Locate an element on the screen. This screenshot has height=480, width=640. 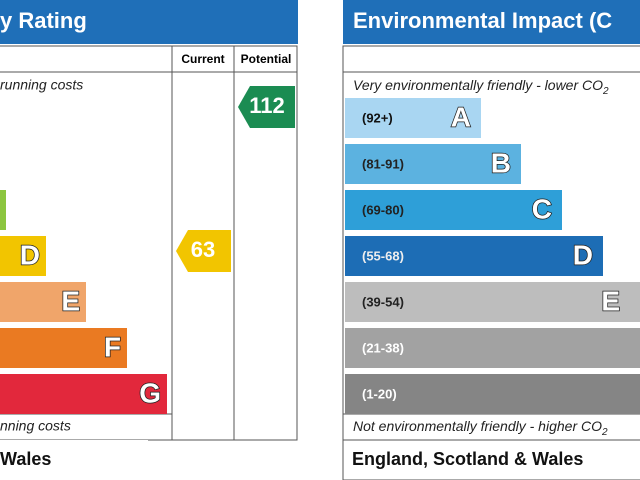
band-letter: F is located at coordinates (112, 346).